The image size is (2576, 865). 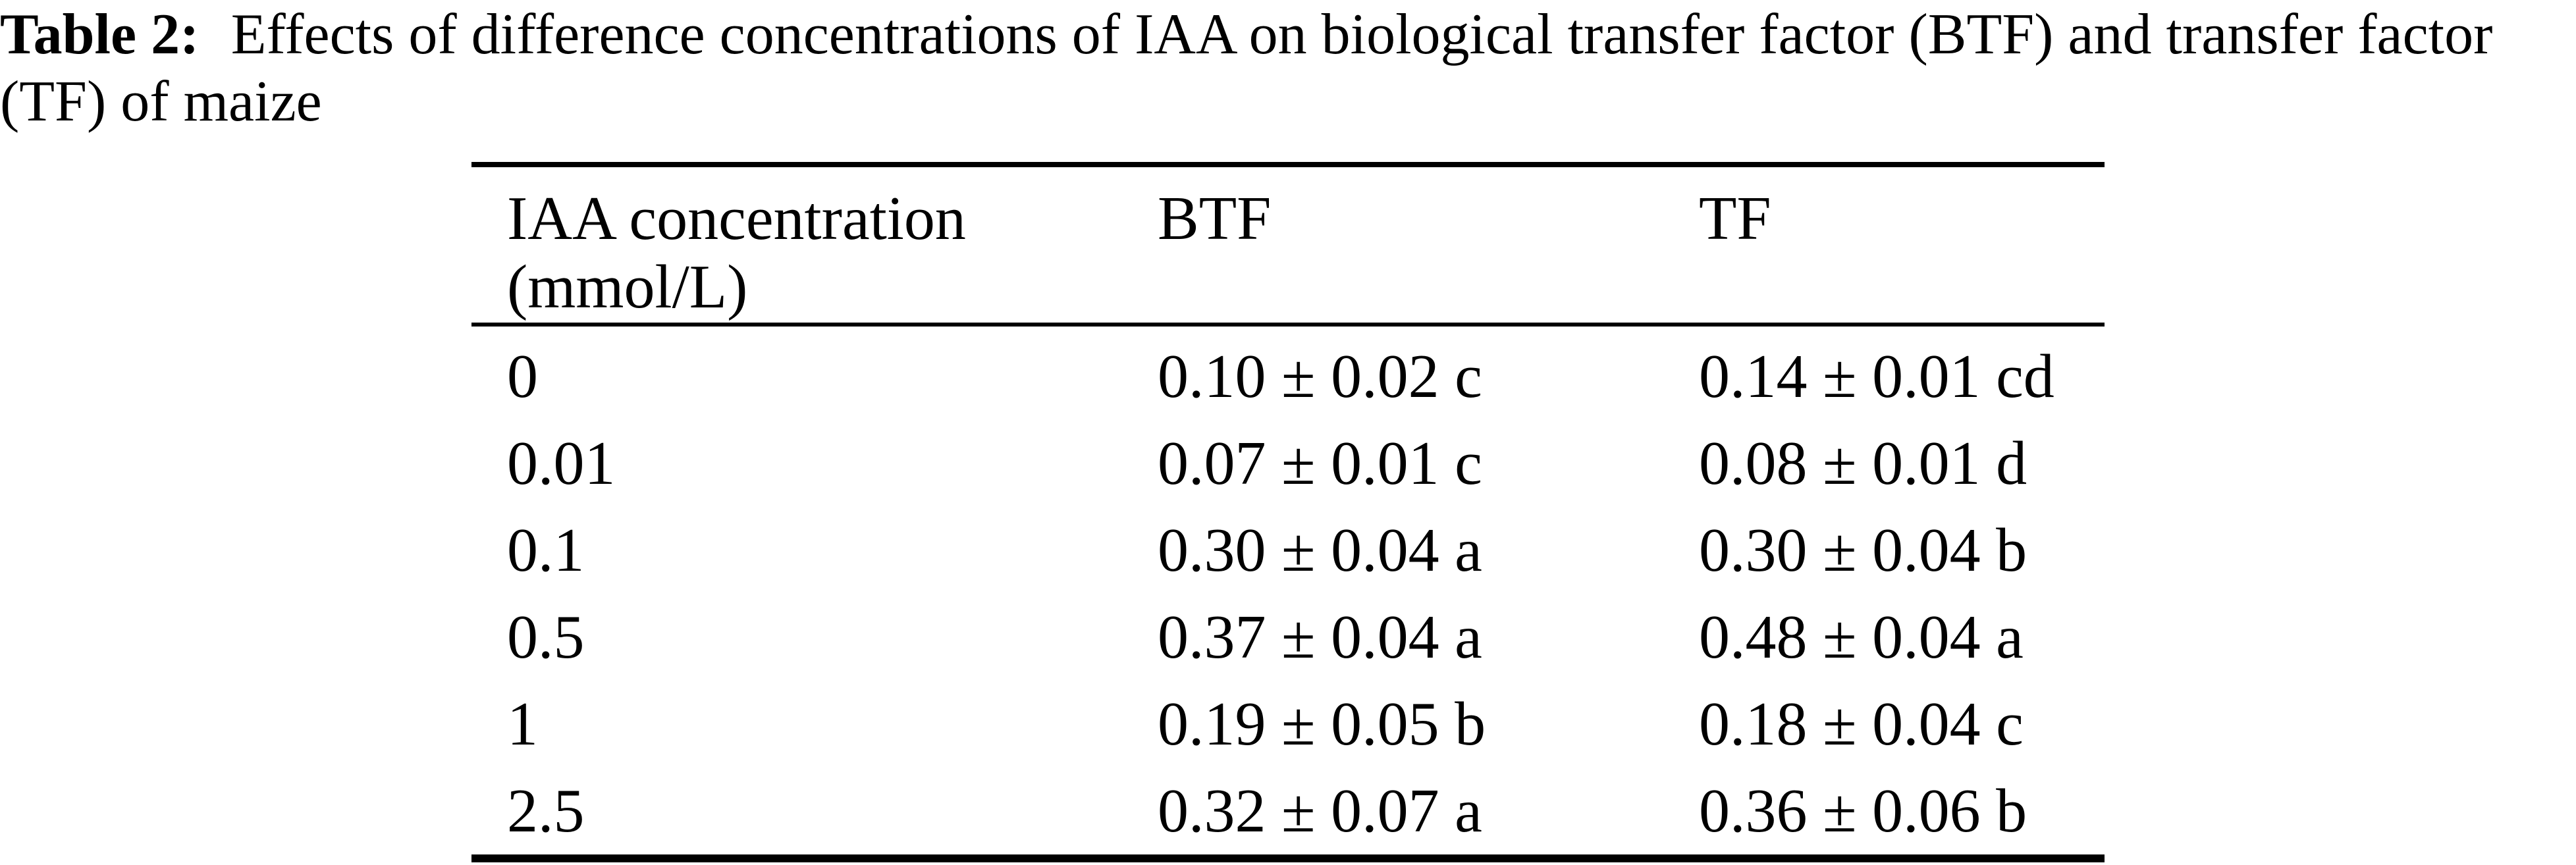 What do you see at coordinates (1215, 219) in the screenshot?
I see `header-btf-line1: BTF` at bounding box center [1215, 219].